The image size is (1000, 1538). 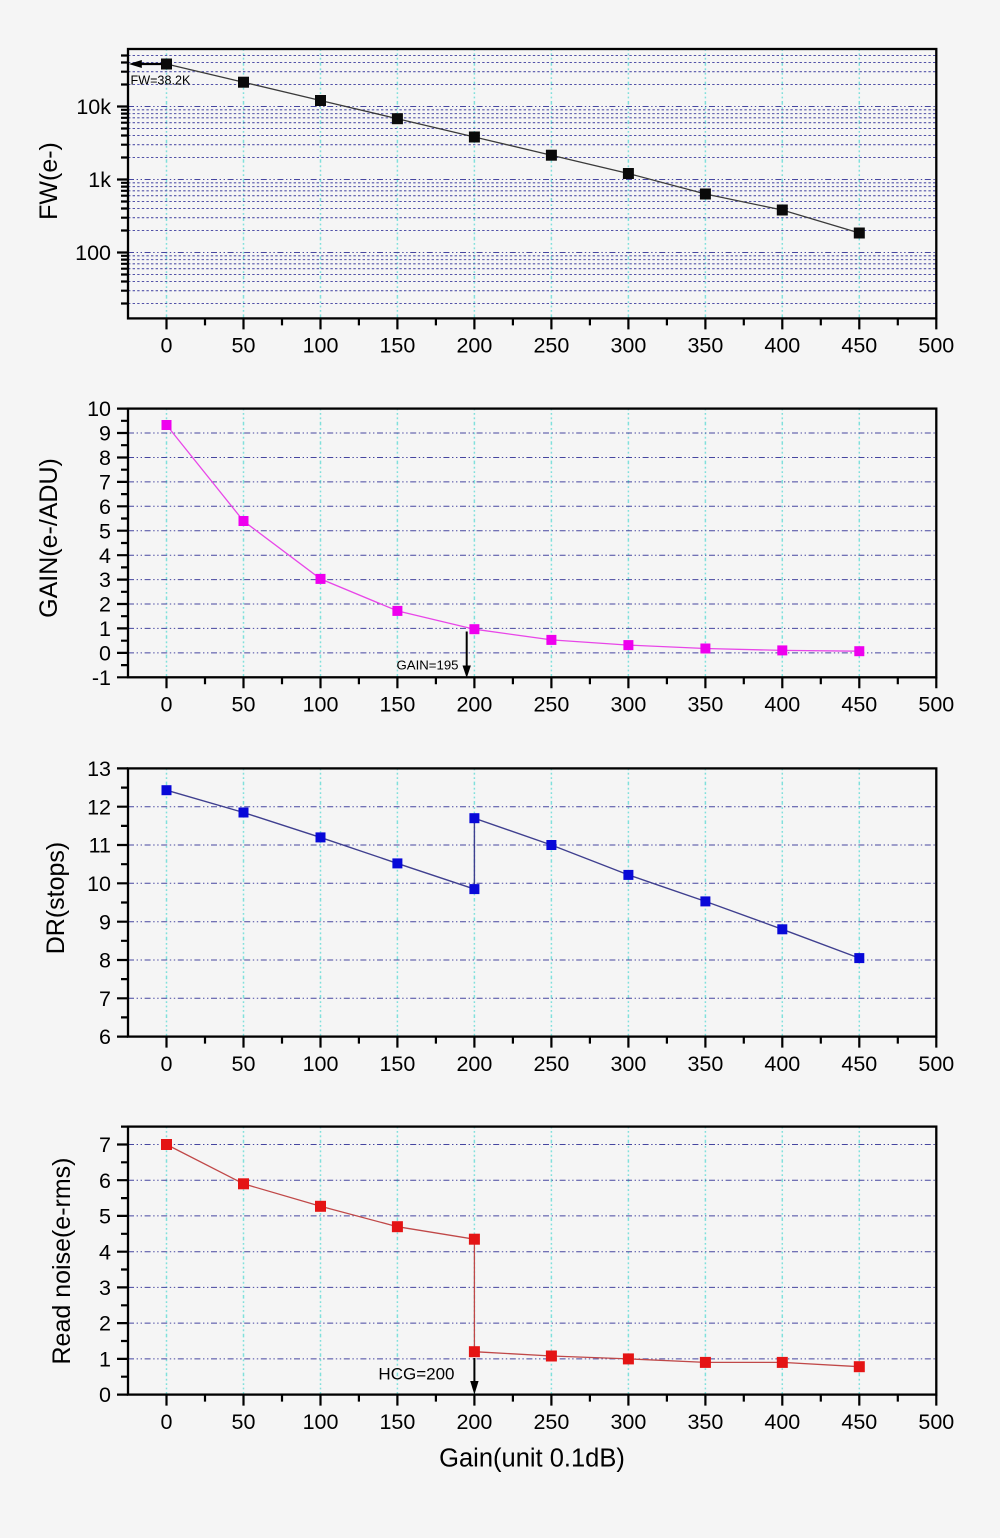 What do you see at coordinates (99, 807) in the screenshot?
I see `svg-text: 12` at bounding box center [99, 807].